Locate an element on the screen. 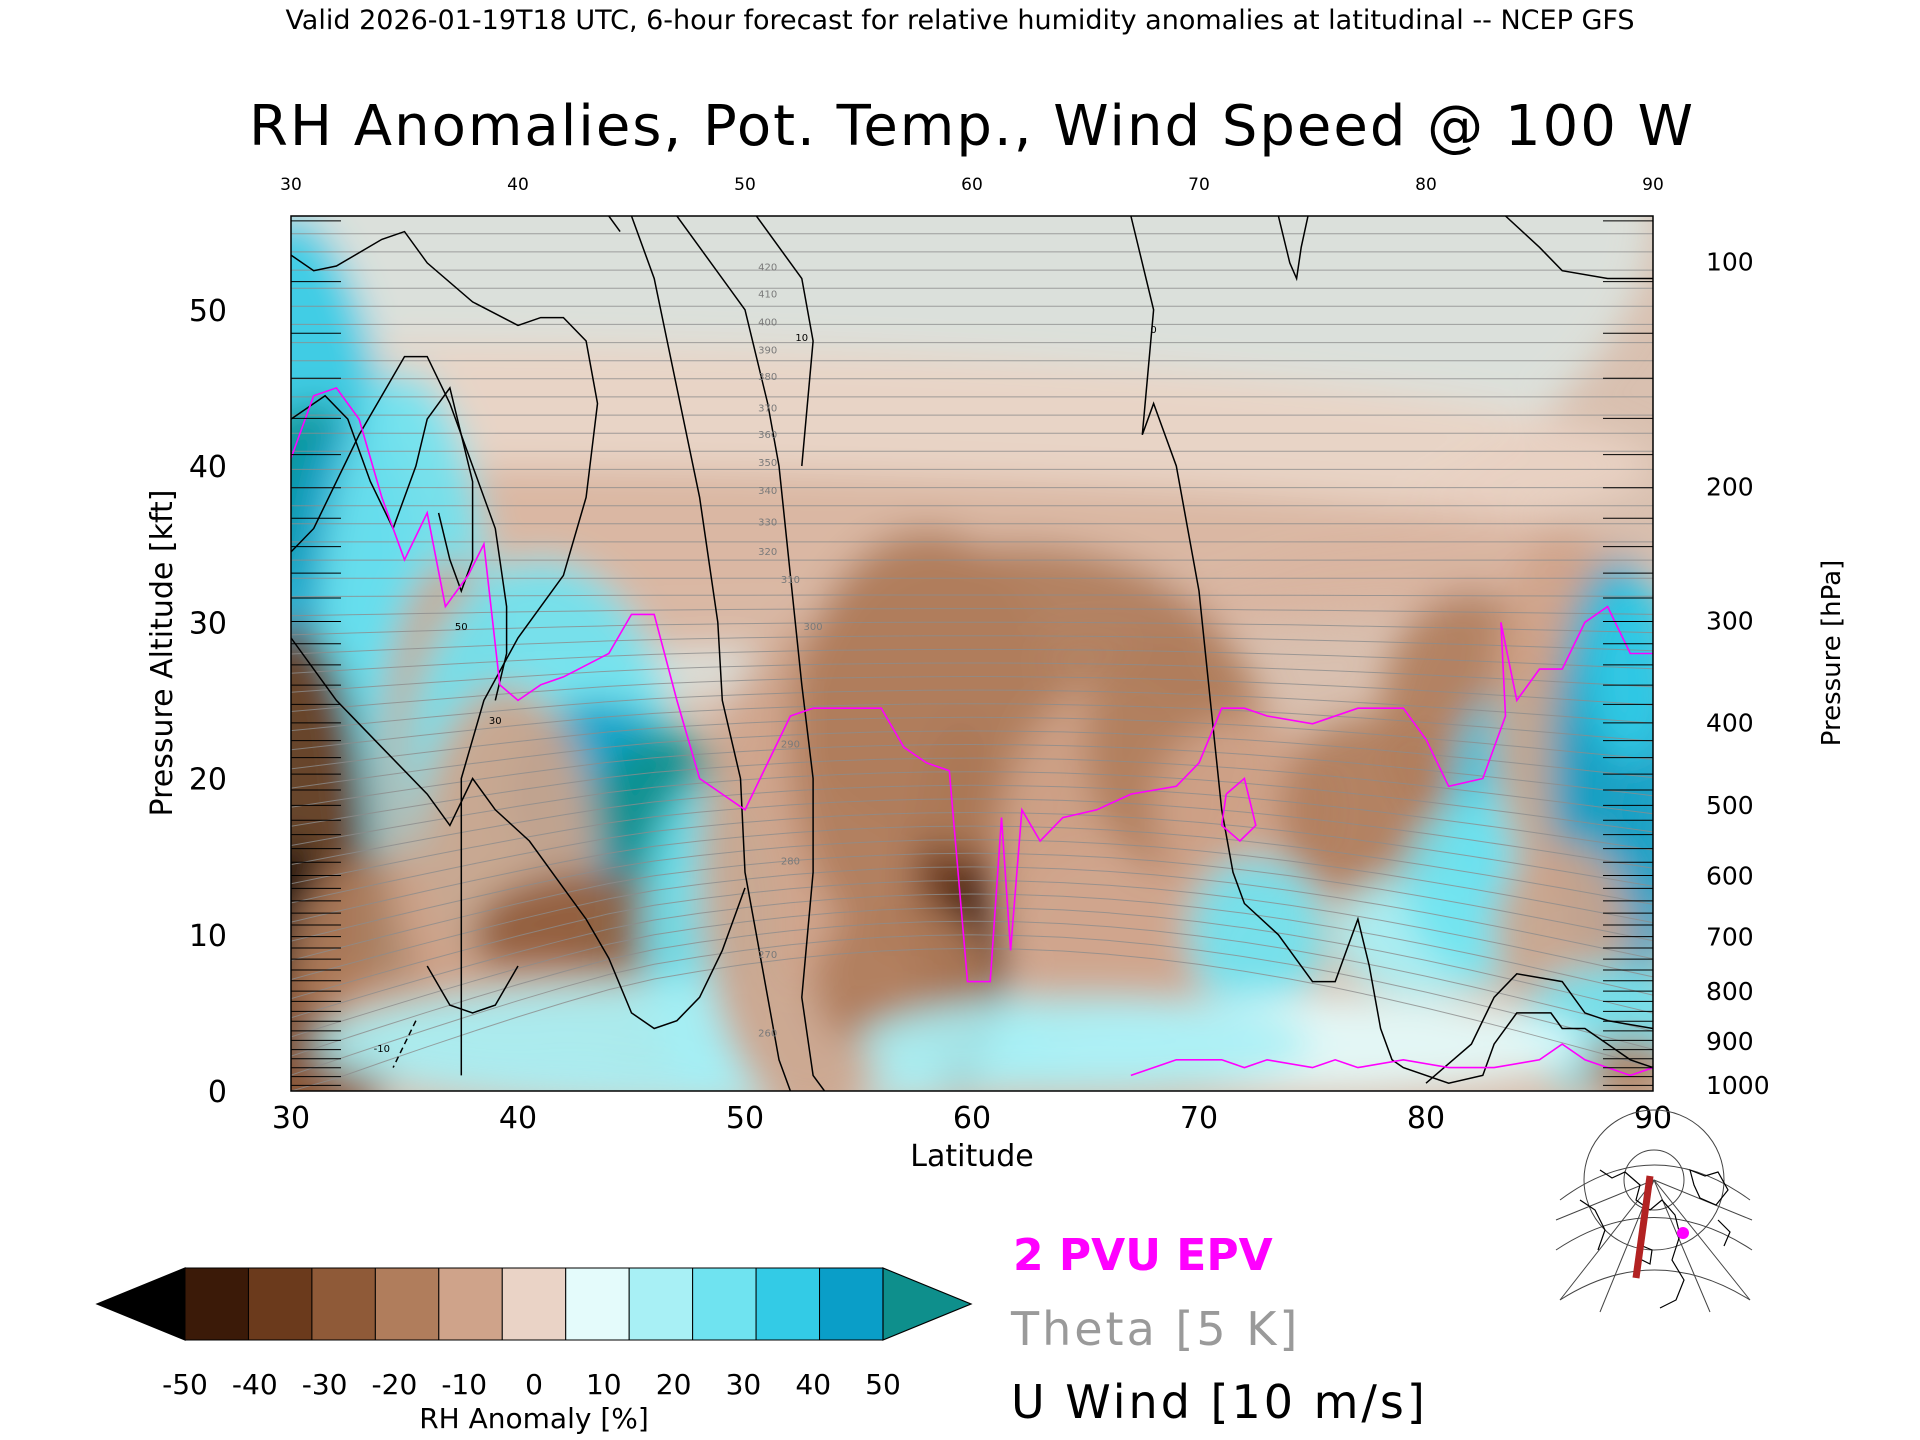  colorbar-label: RH Anomaly [%] is located at coordinates (534, 1418).